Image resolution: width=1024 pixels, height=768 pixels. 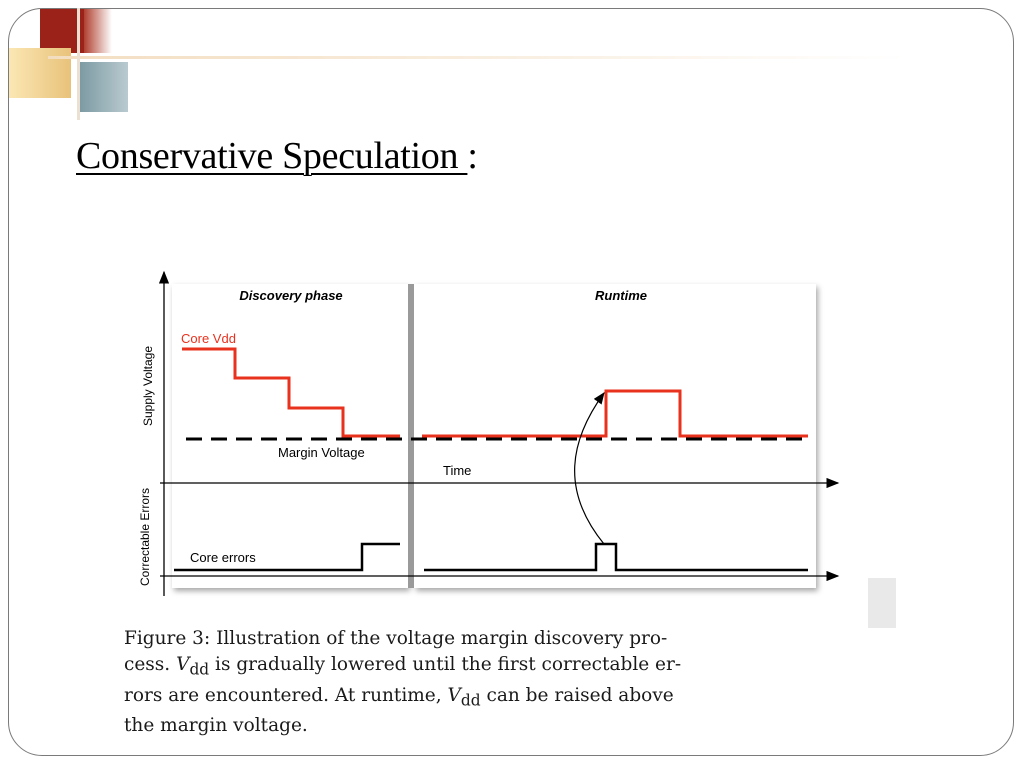 What do you see at coordinates (457, 470) in the screenshot?
I see `time-label: Time` at bounding box center [457, 470].